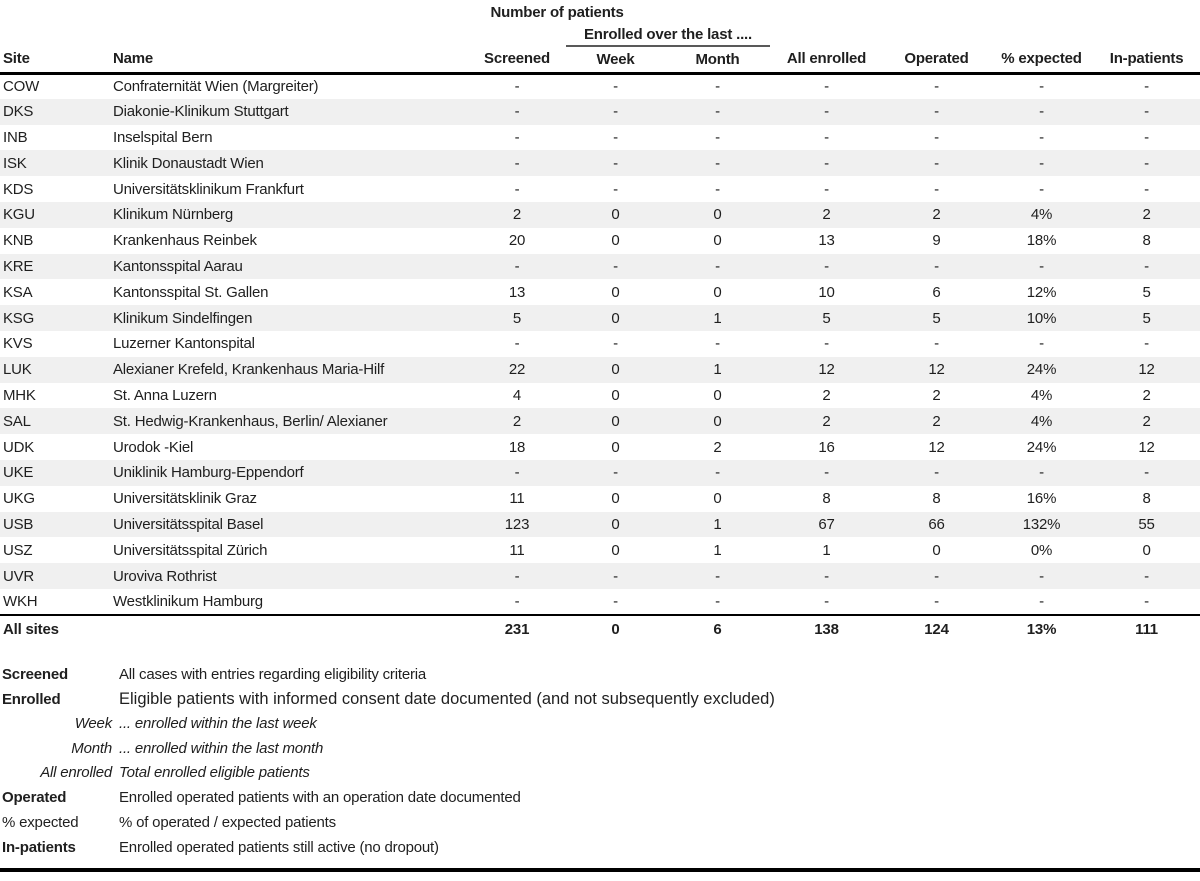  Describe the element at coordinates (19, 576) in the screenshot. I see `site-code-cell: UVR` at that location.